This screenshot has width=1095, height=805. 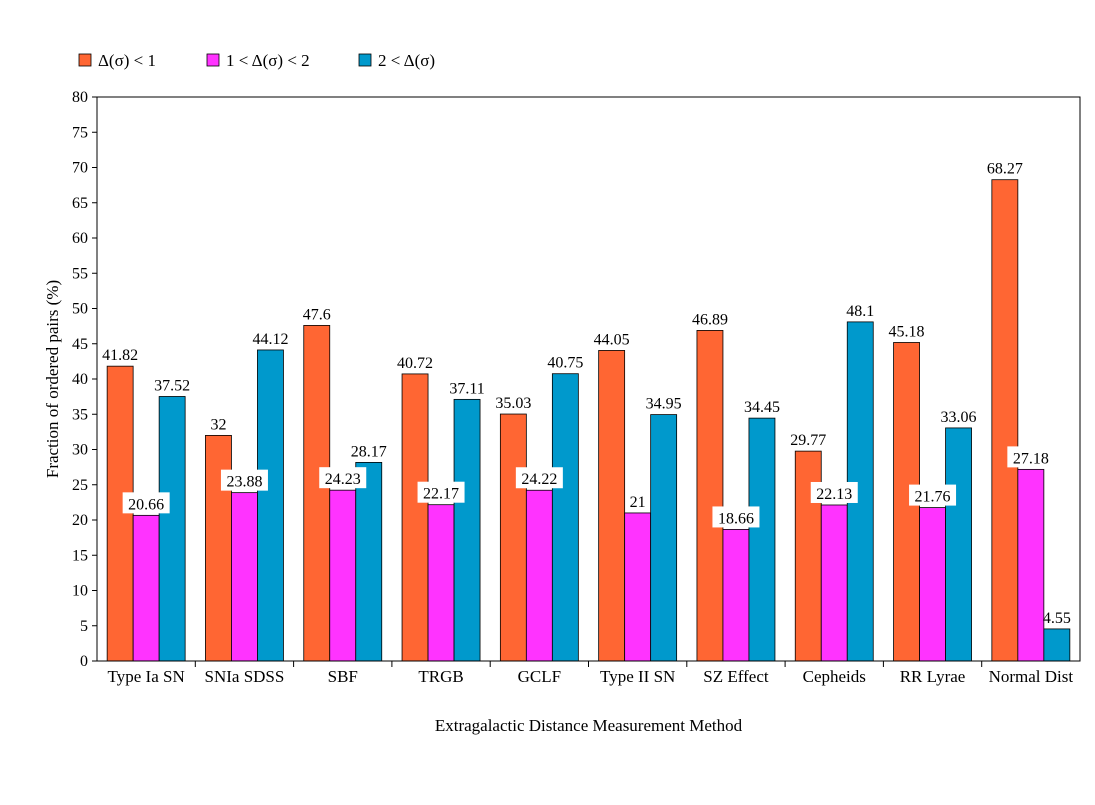 I want to click on y-tick-label: 5, so click(x=84, y=626).